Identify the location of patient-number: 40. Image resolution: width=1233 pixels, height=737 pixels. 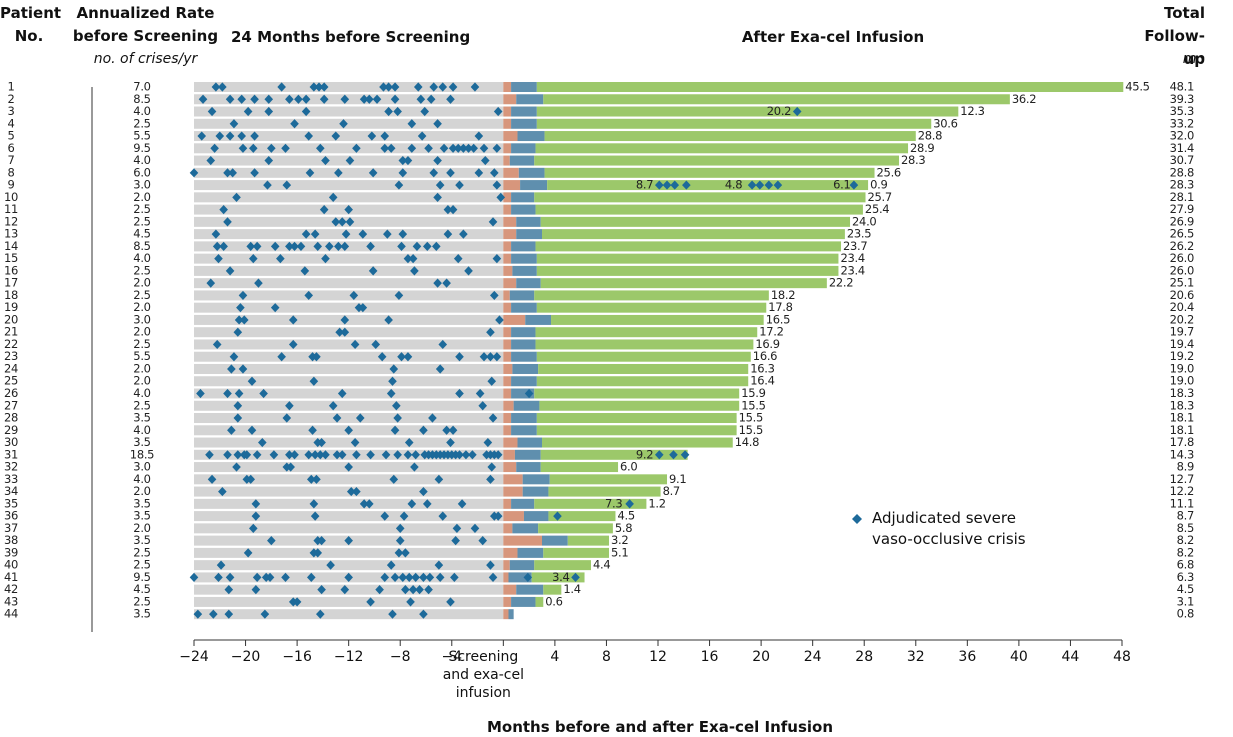
(11, 565).